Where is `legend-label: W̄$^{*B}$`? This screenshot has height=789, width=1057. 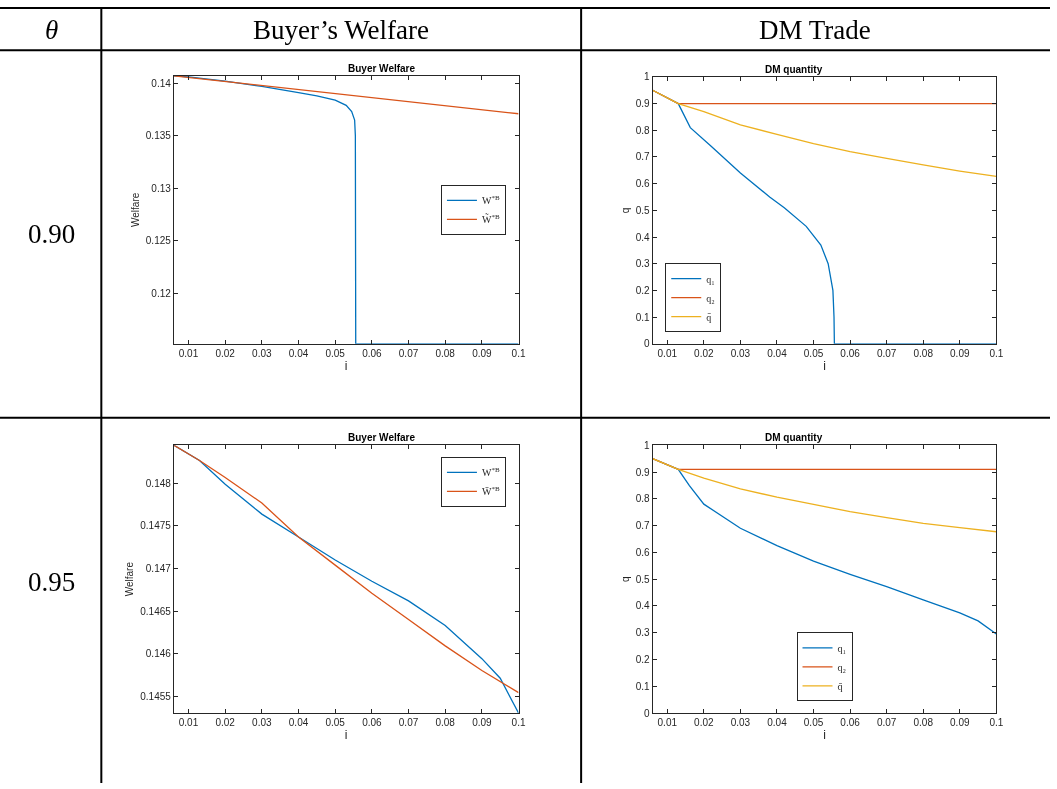
legend-label: W̄$^{*B}$ is located at coordinates (490, 491).